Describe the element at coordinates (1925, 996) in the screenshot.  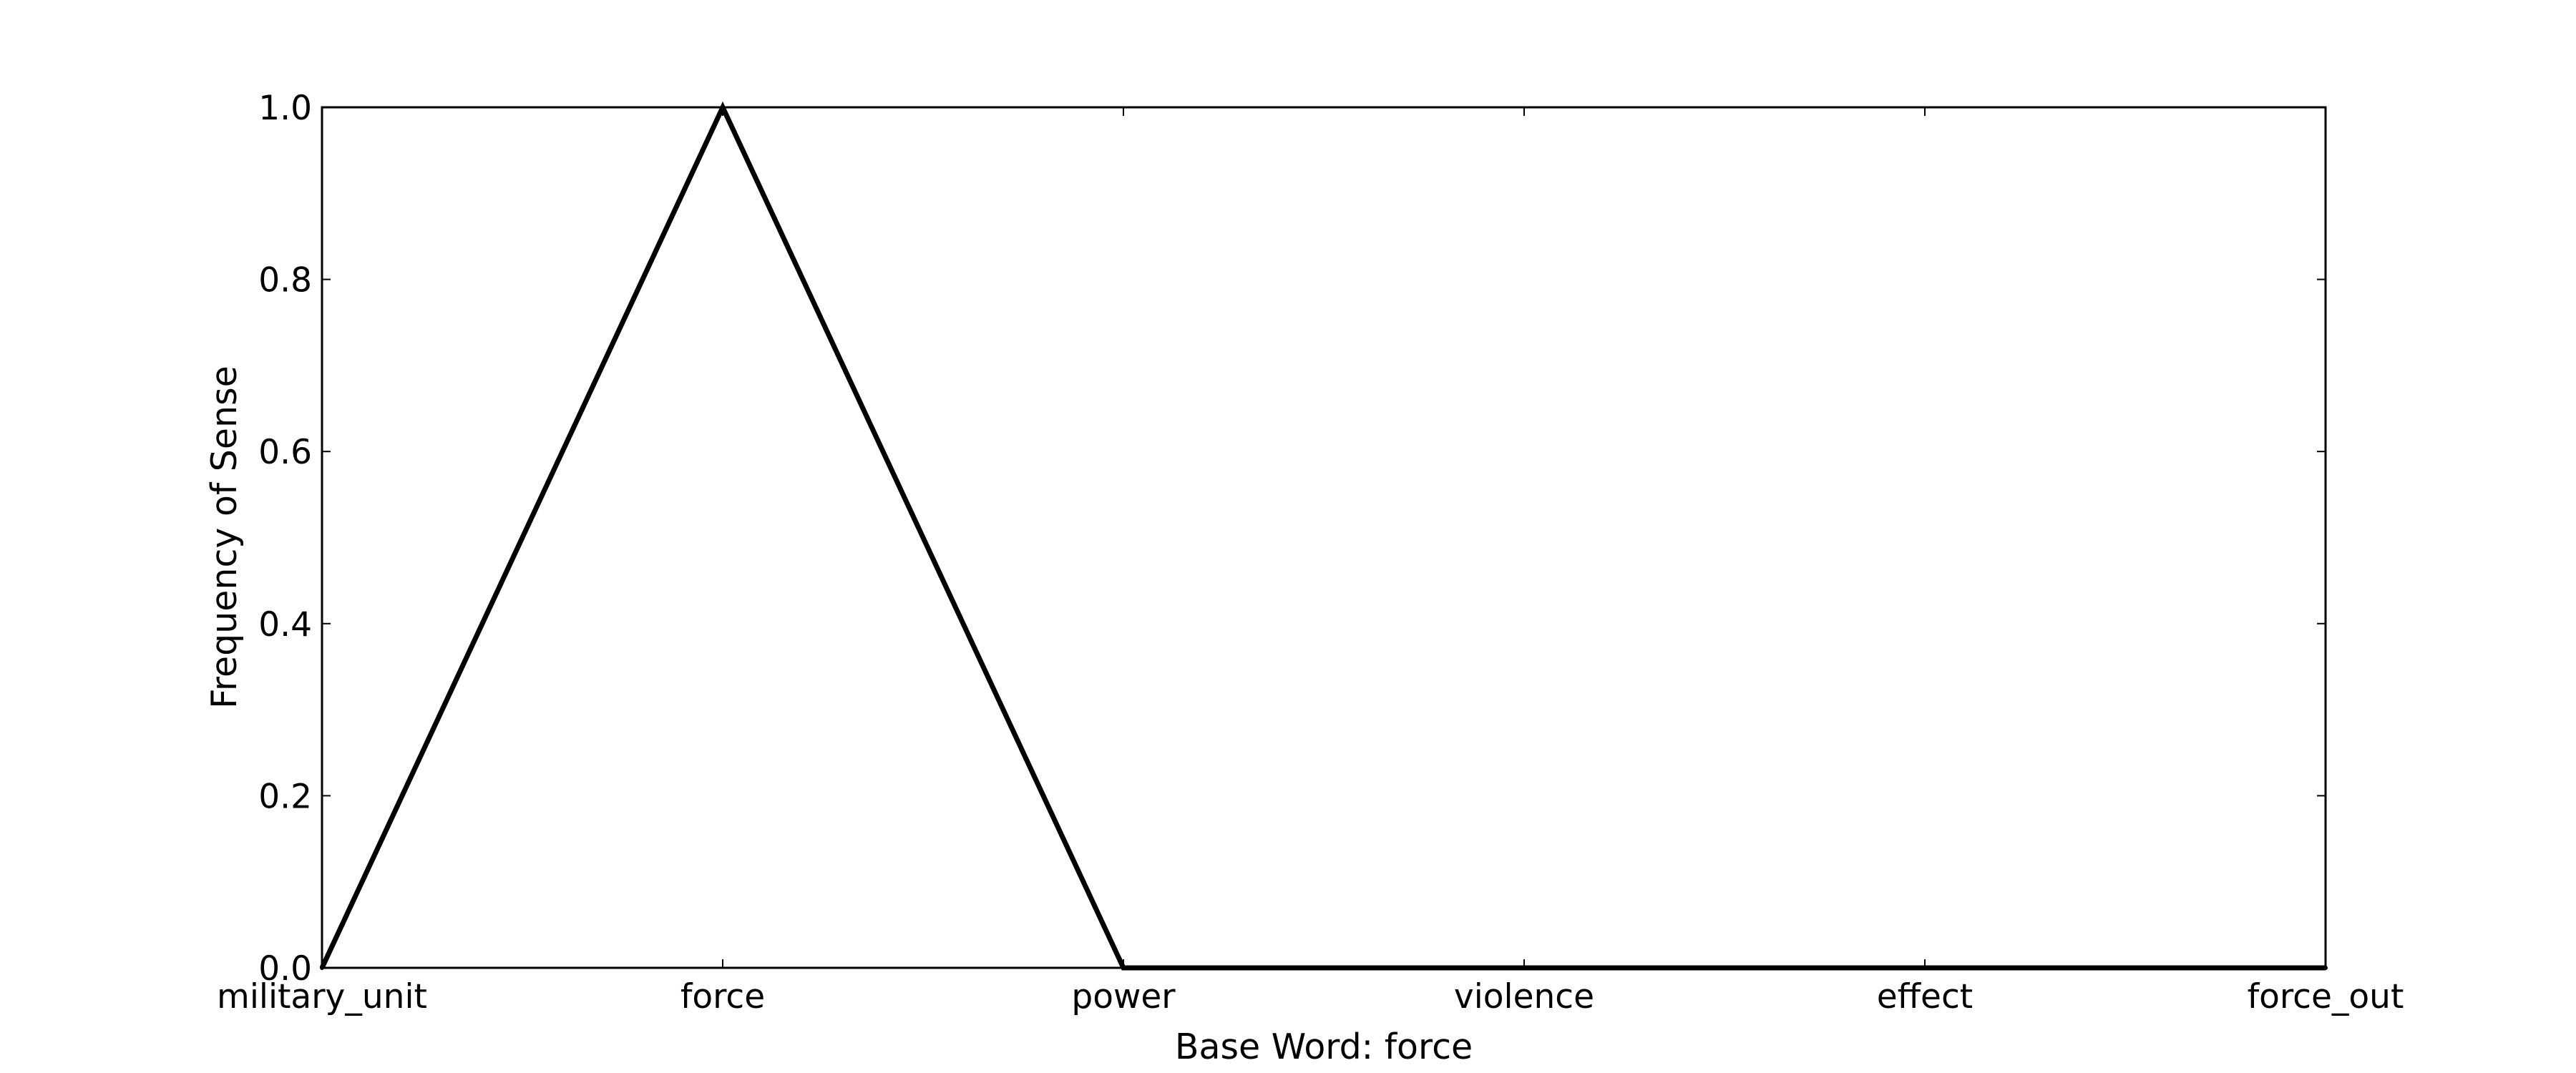
I see `x-tick-label: effect` at that location.